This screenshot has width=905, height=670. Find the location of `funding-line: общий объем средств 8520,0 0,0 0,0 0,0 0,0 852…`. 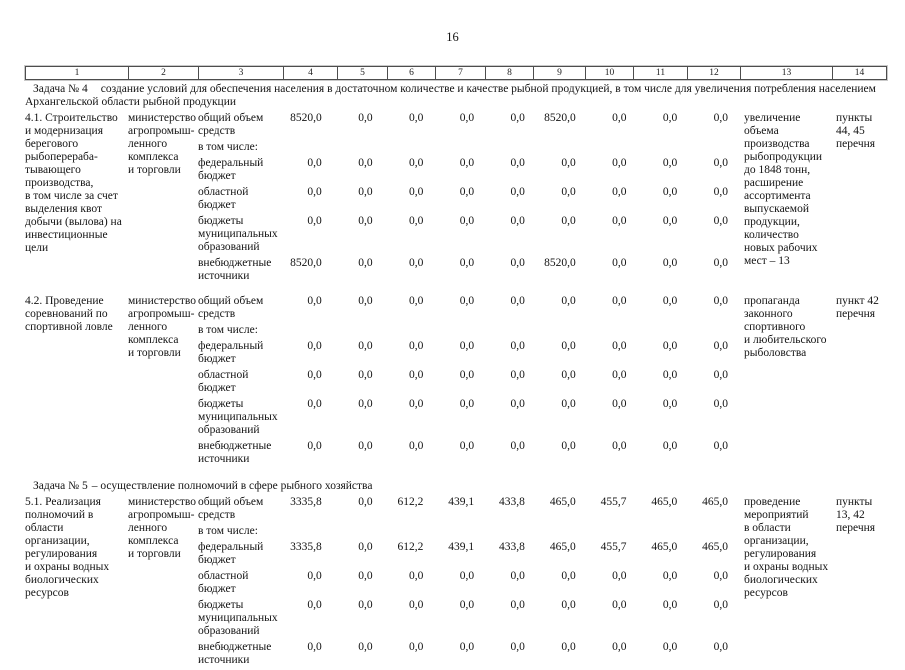

funding-line: общий объем средств 8520,0 0,0 0,0 0,0 0,0 852… is located at coordinates (469, 125).